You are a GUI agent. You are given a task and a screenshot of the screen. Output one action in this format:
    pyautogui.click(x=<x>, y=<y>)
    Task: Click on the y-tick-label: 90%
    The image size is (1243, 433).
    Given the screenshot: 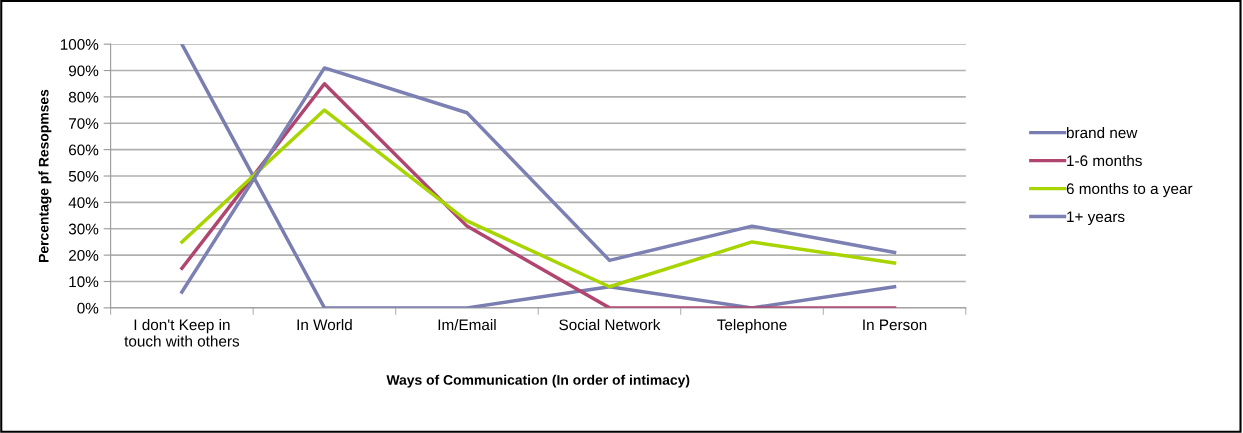 What is the action you would take?
    pyautogui.click(x=83, y=71)
    